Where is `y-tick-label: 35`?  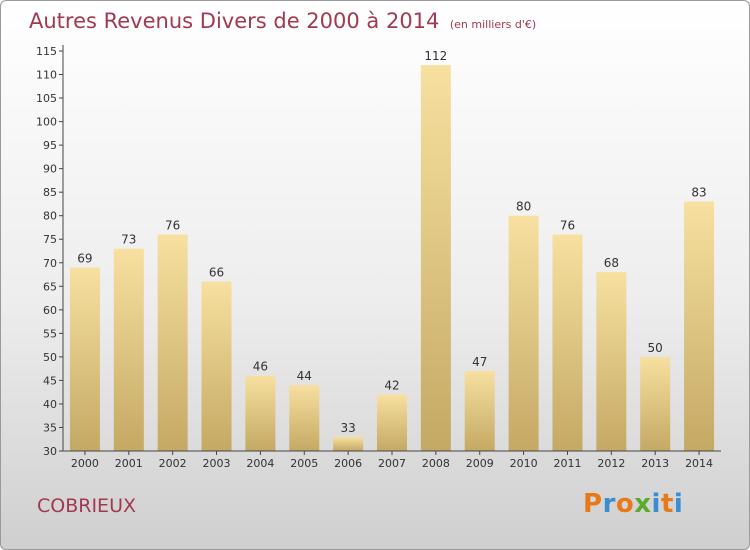 y-tick-label: 35 is located at coordinates (50, 427).